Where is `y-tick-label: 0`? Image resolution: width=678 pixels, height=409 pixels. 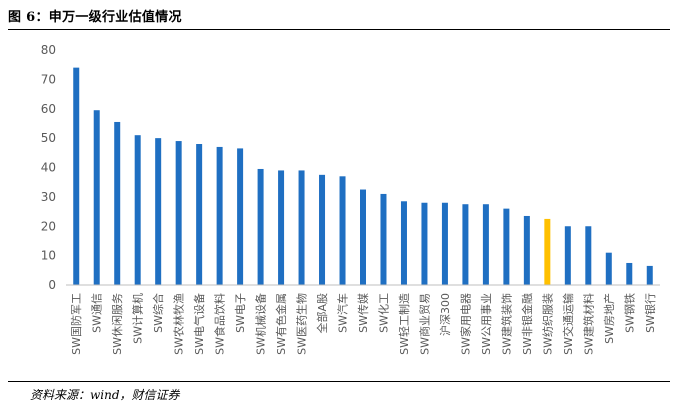 y-tick-label: 0 is located at coordinates (52, 285).